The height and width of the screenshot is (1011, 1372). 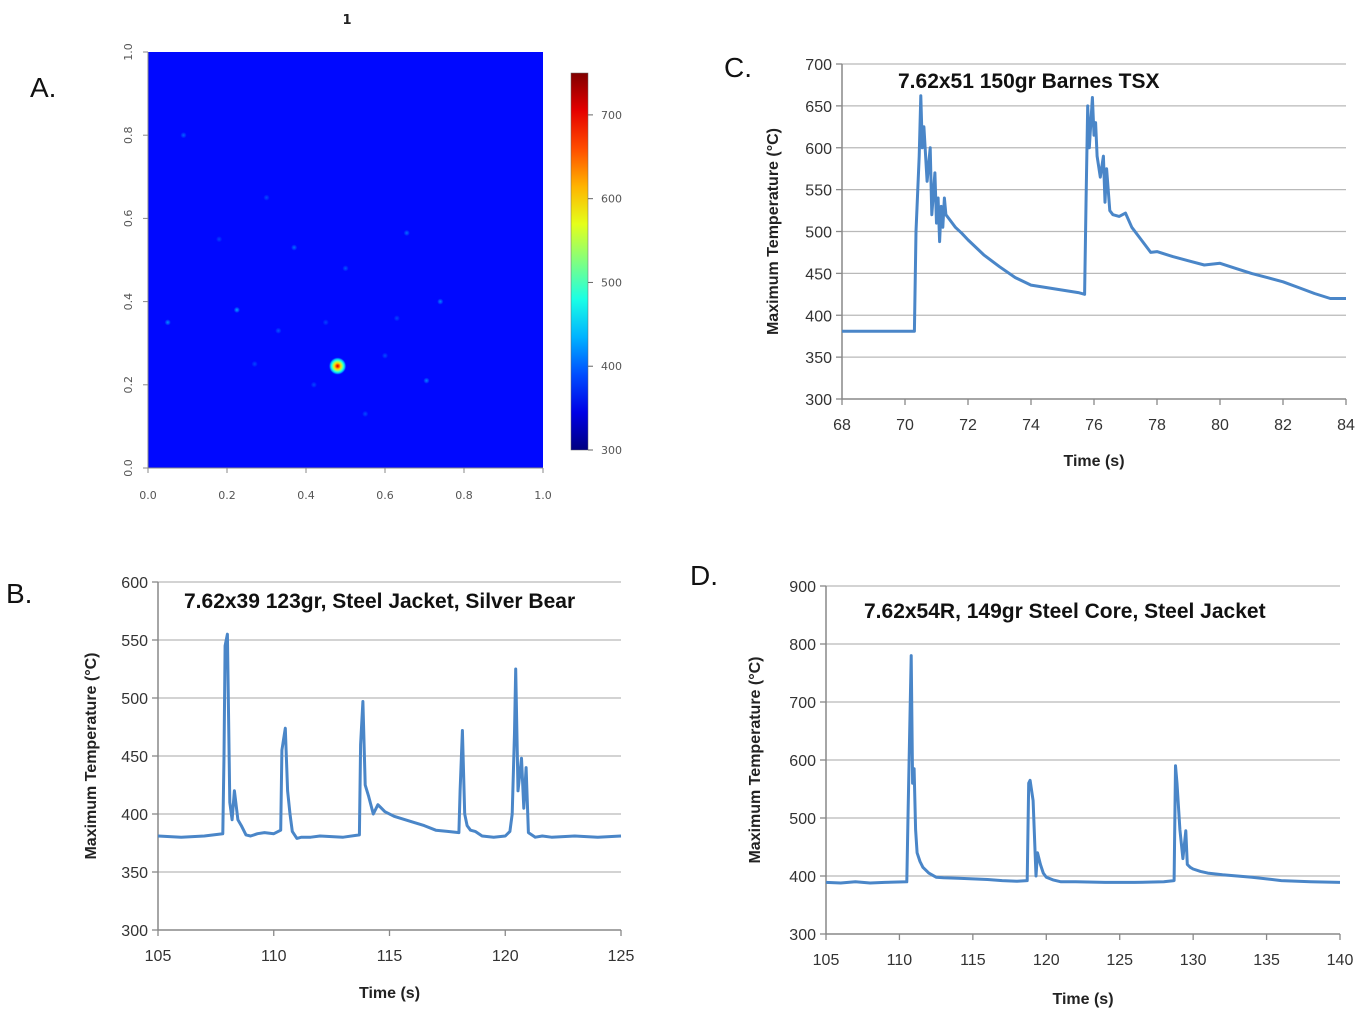 What do you see at coordinates (802, 587) in the screenshot?
I see `y-tick-label: 900` at bounding box center [802, 587].